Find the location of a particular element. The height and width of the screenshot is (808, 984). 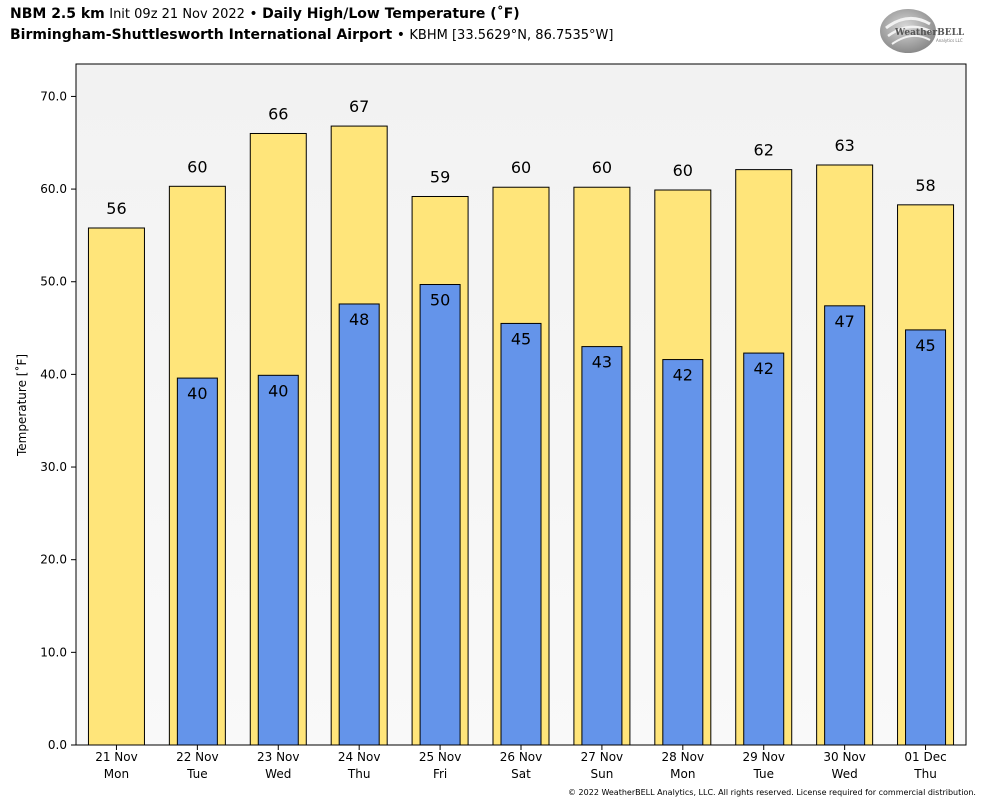

high-value-label: 67 is located at coordinates (359, 106).